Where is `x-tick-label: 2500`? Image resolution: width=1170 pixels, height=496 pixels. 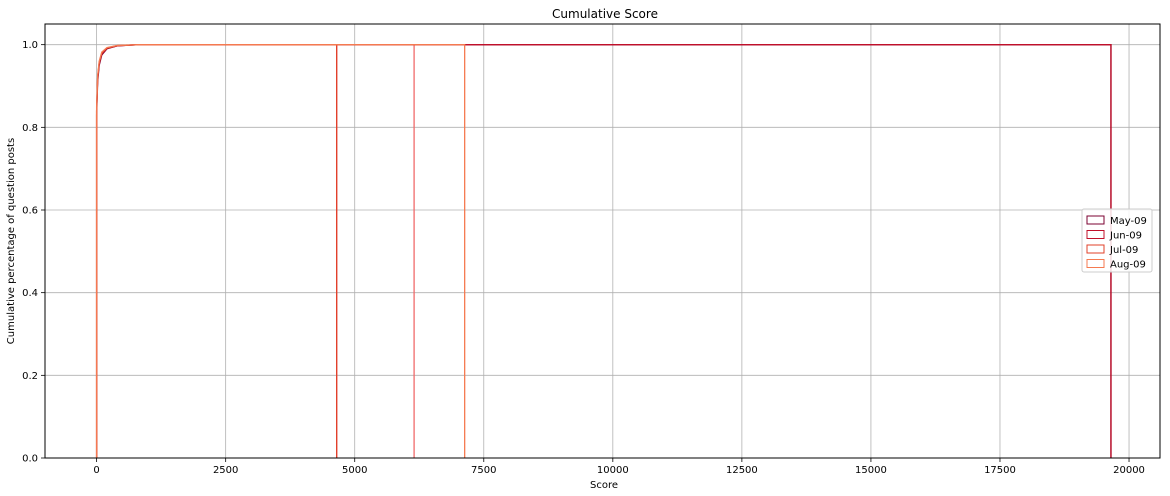 x-tick-label: 2500 is located at coordinates (225, 470).